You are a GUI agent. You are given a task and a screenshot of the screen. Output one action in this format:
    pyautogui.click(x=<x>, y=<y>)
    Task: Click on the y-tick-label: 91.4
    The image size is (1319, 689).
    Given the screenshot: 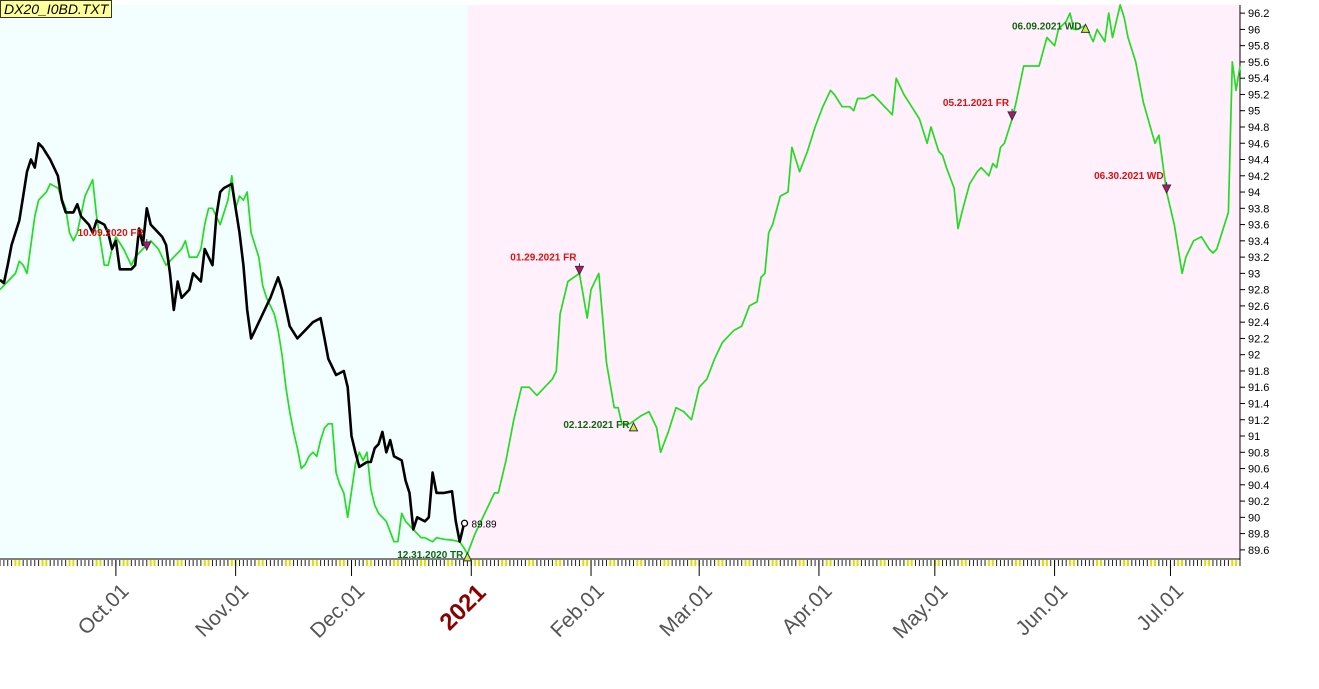 What is the action you would take?
    pyautogui.click(x=1258, y=404)
    